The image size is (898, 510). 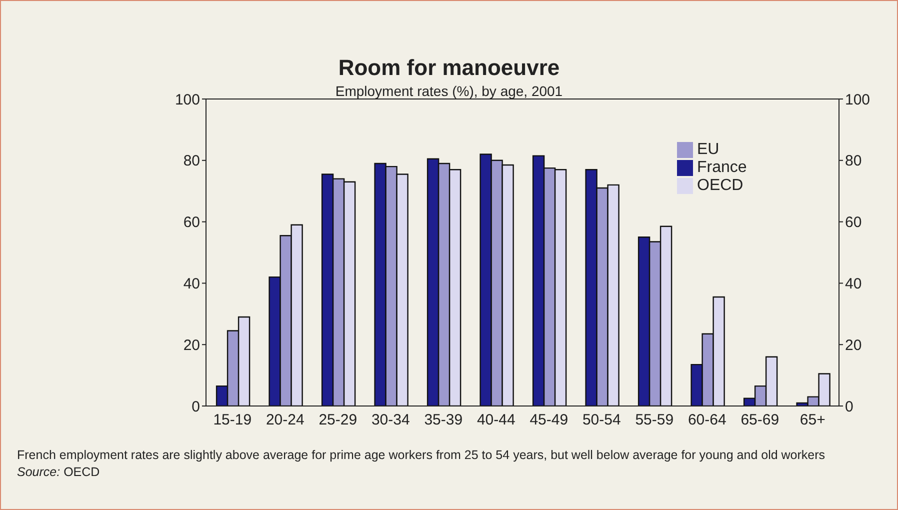 What do you see at coordinates (857, 99) in the screenshot?
I see `y2-tick-label: 100` at bounding box center [857, 99].